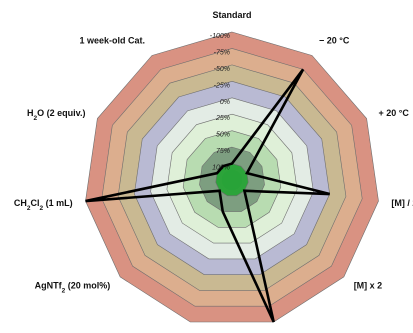  What do you see at coordinates (223, 151) in the screenshot?
I see `radar-tick-label: 75%` at bounding box center [223, 151].